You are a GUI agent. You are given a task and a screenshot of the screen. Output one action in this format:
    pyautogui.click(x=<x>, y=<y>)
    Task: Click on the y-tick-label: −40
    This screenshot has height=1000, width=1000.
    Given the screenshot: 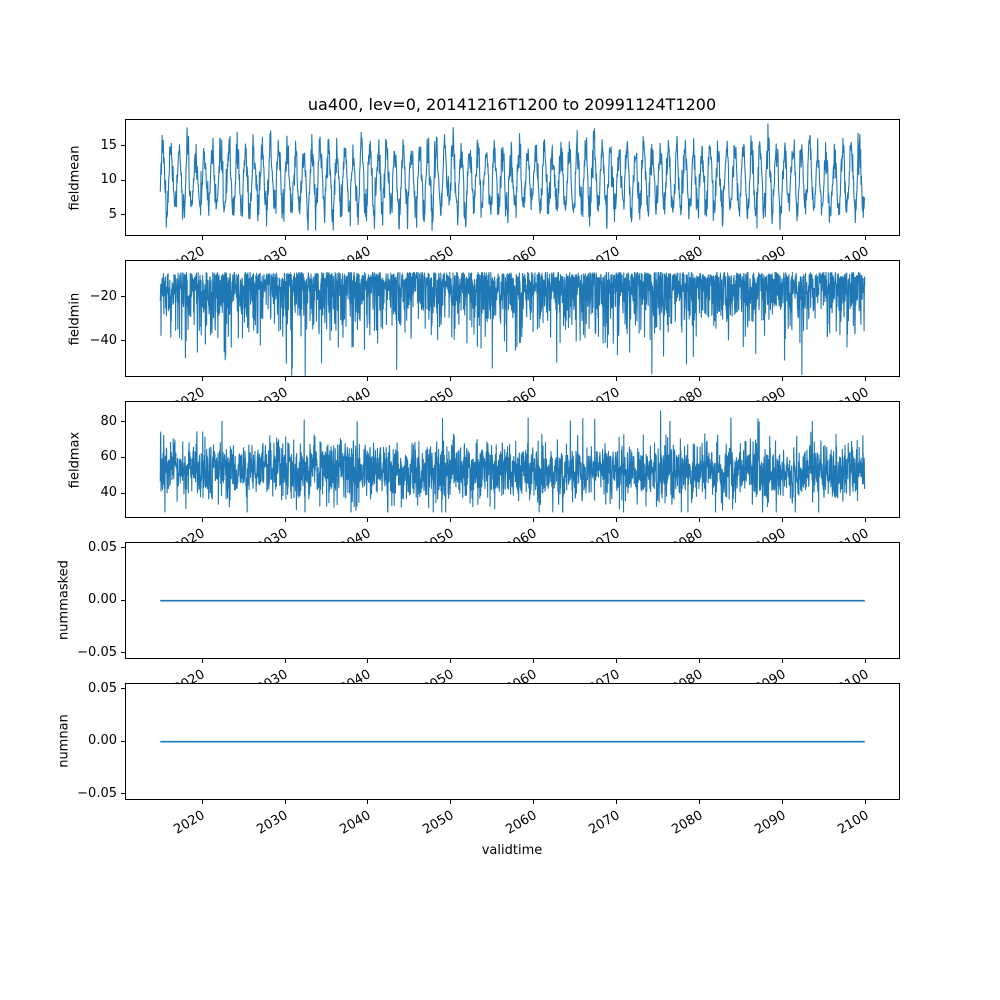 What is the action you would take?
    pyautogui.click(x=103, y=340)
    